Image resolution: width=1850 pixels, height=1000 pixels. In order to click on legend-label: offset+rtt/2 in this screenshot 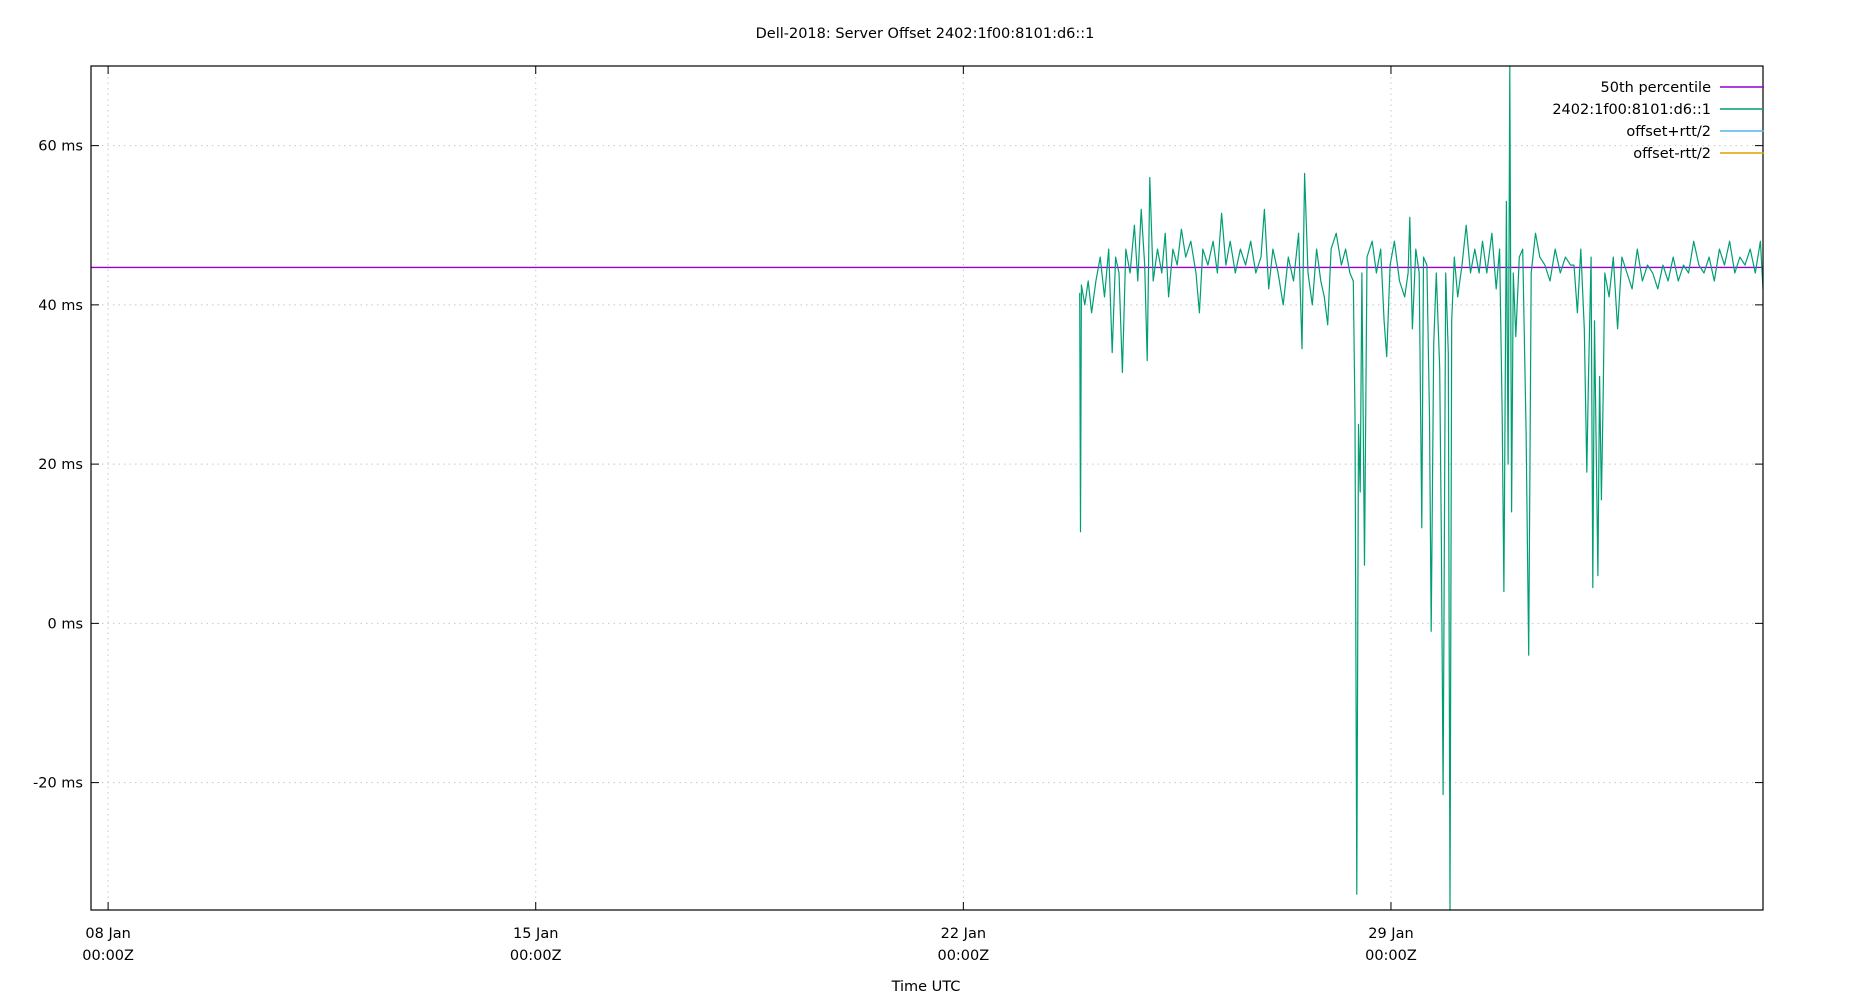, I will do `click(1668, 132)`.